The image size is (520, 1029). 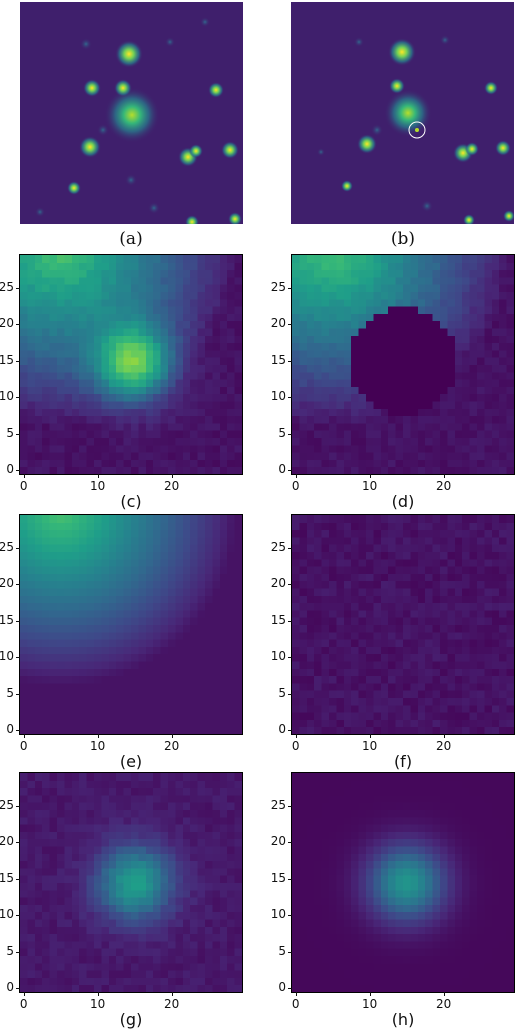 I want to click on sky-image-b, so click(x=402, y=113).